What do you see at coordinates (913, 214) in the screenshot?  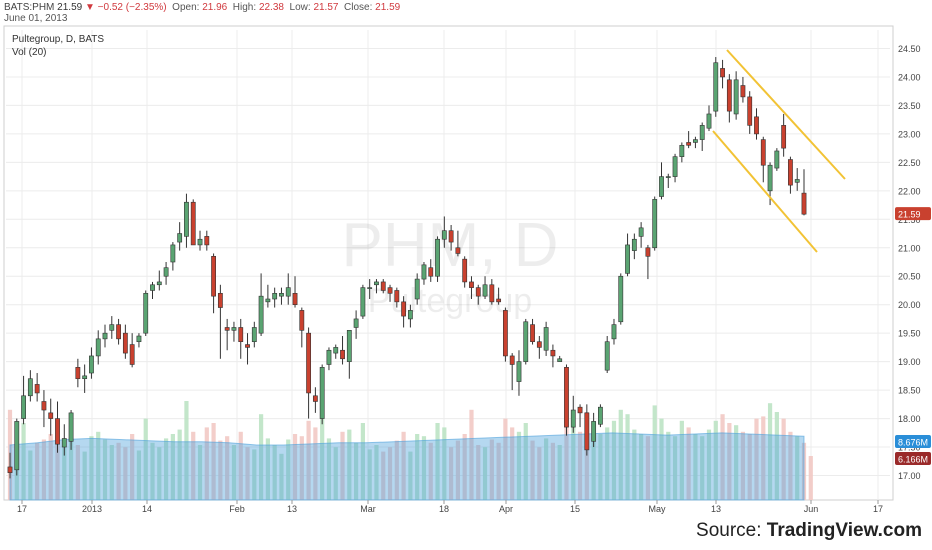 I see `price-tag-bg` at bounding box center [913, 214].